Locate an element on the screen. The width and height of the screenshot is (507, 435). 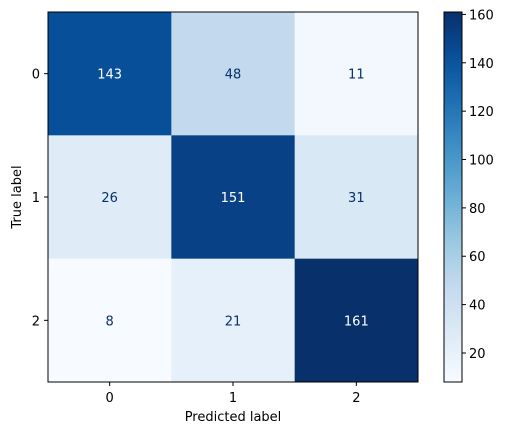
cell-value-label: 161 is located at coordinates (356, 321).